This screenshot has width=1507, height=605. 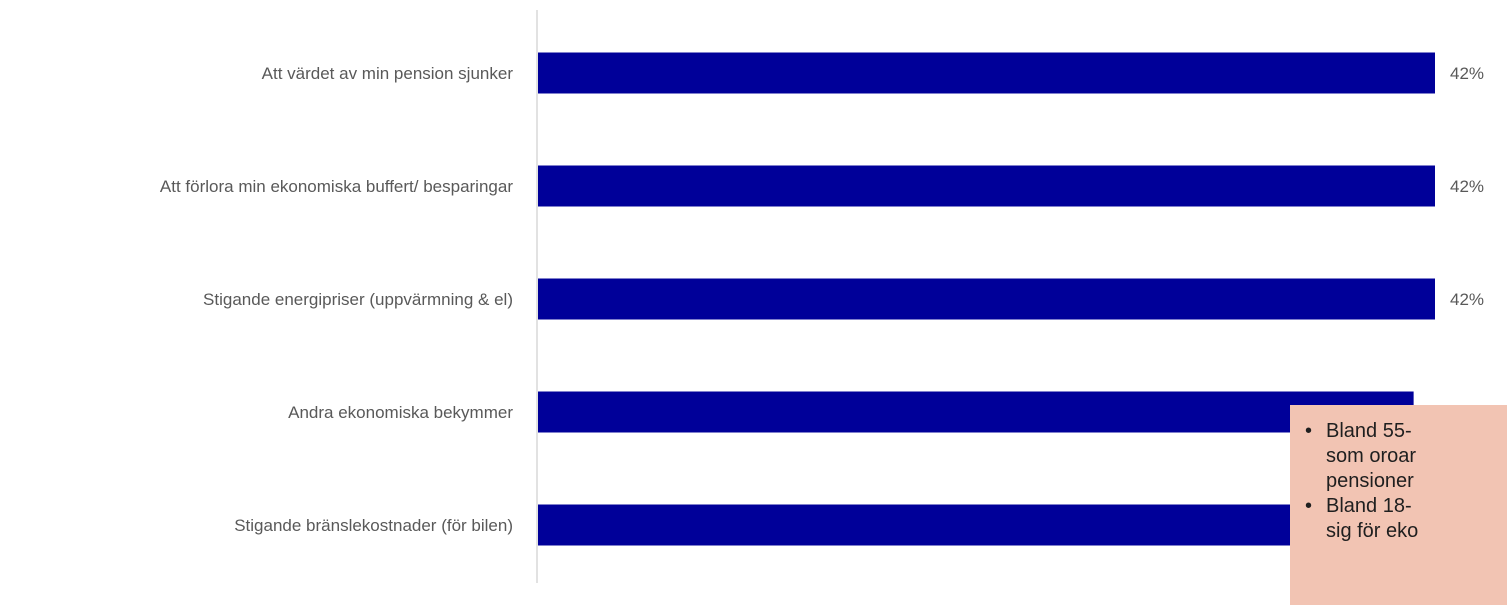 I want to click on callout-bullet: Bland 55- som oroar pensioner, so click(x=1404, y=456).